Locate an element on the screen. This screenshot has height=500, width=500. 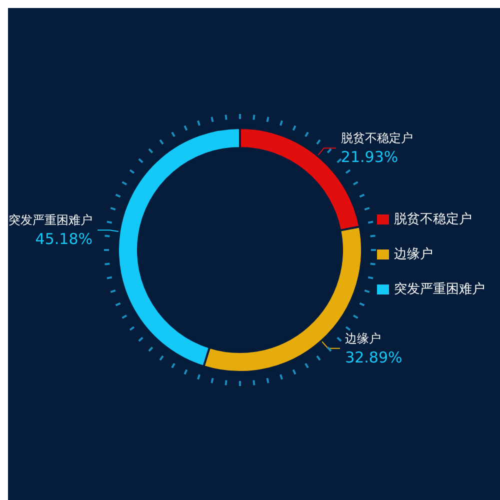
data-label: 45.18% is located at coordinates (64, 239).